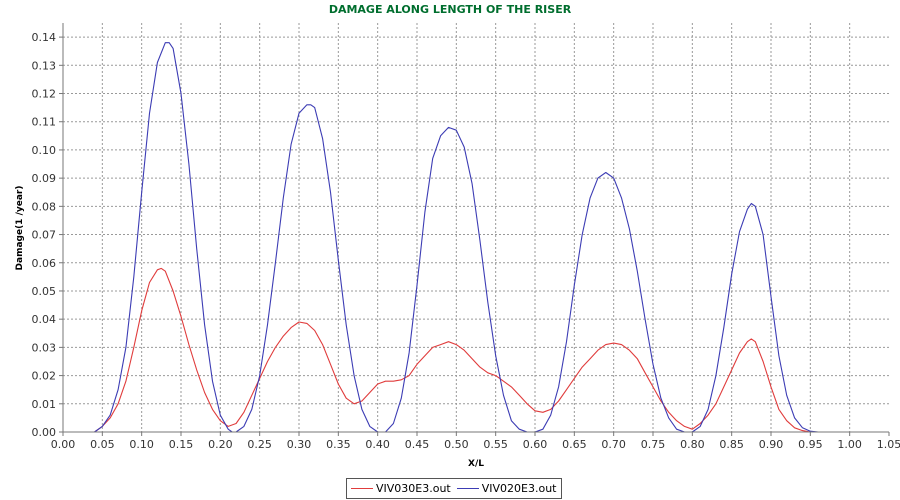 This screenshot has height=500, width=900. I want to click on x-tick-label: 0.50, so click(456, 444).